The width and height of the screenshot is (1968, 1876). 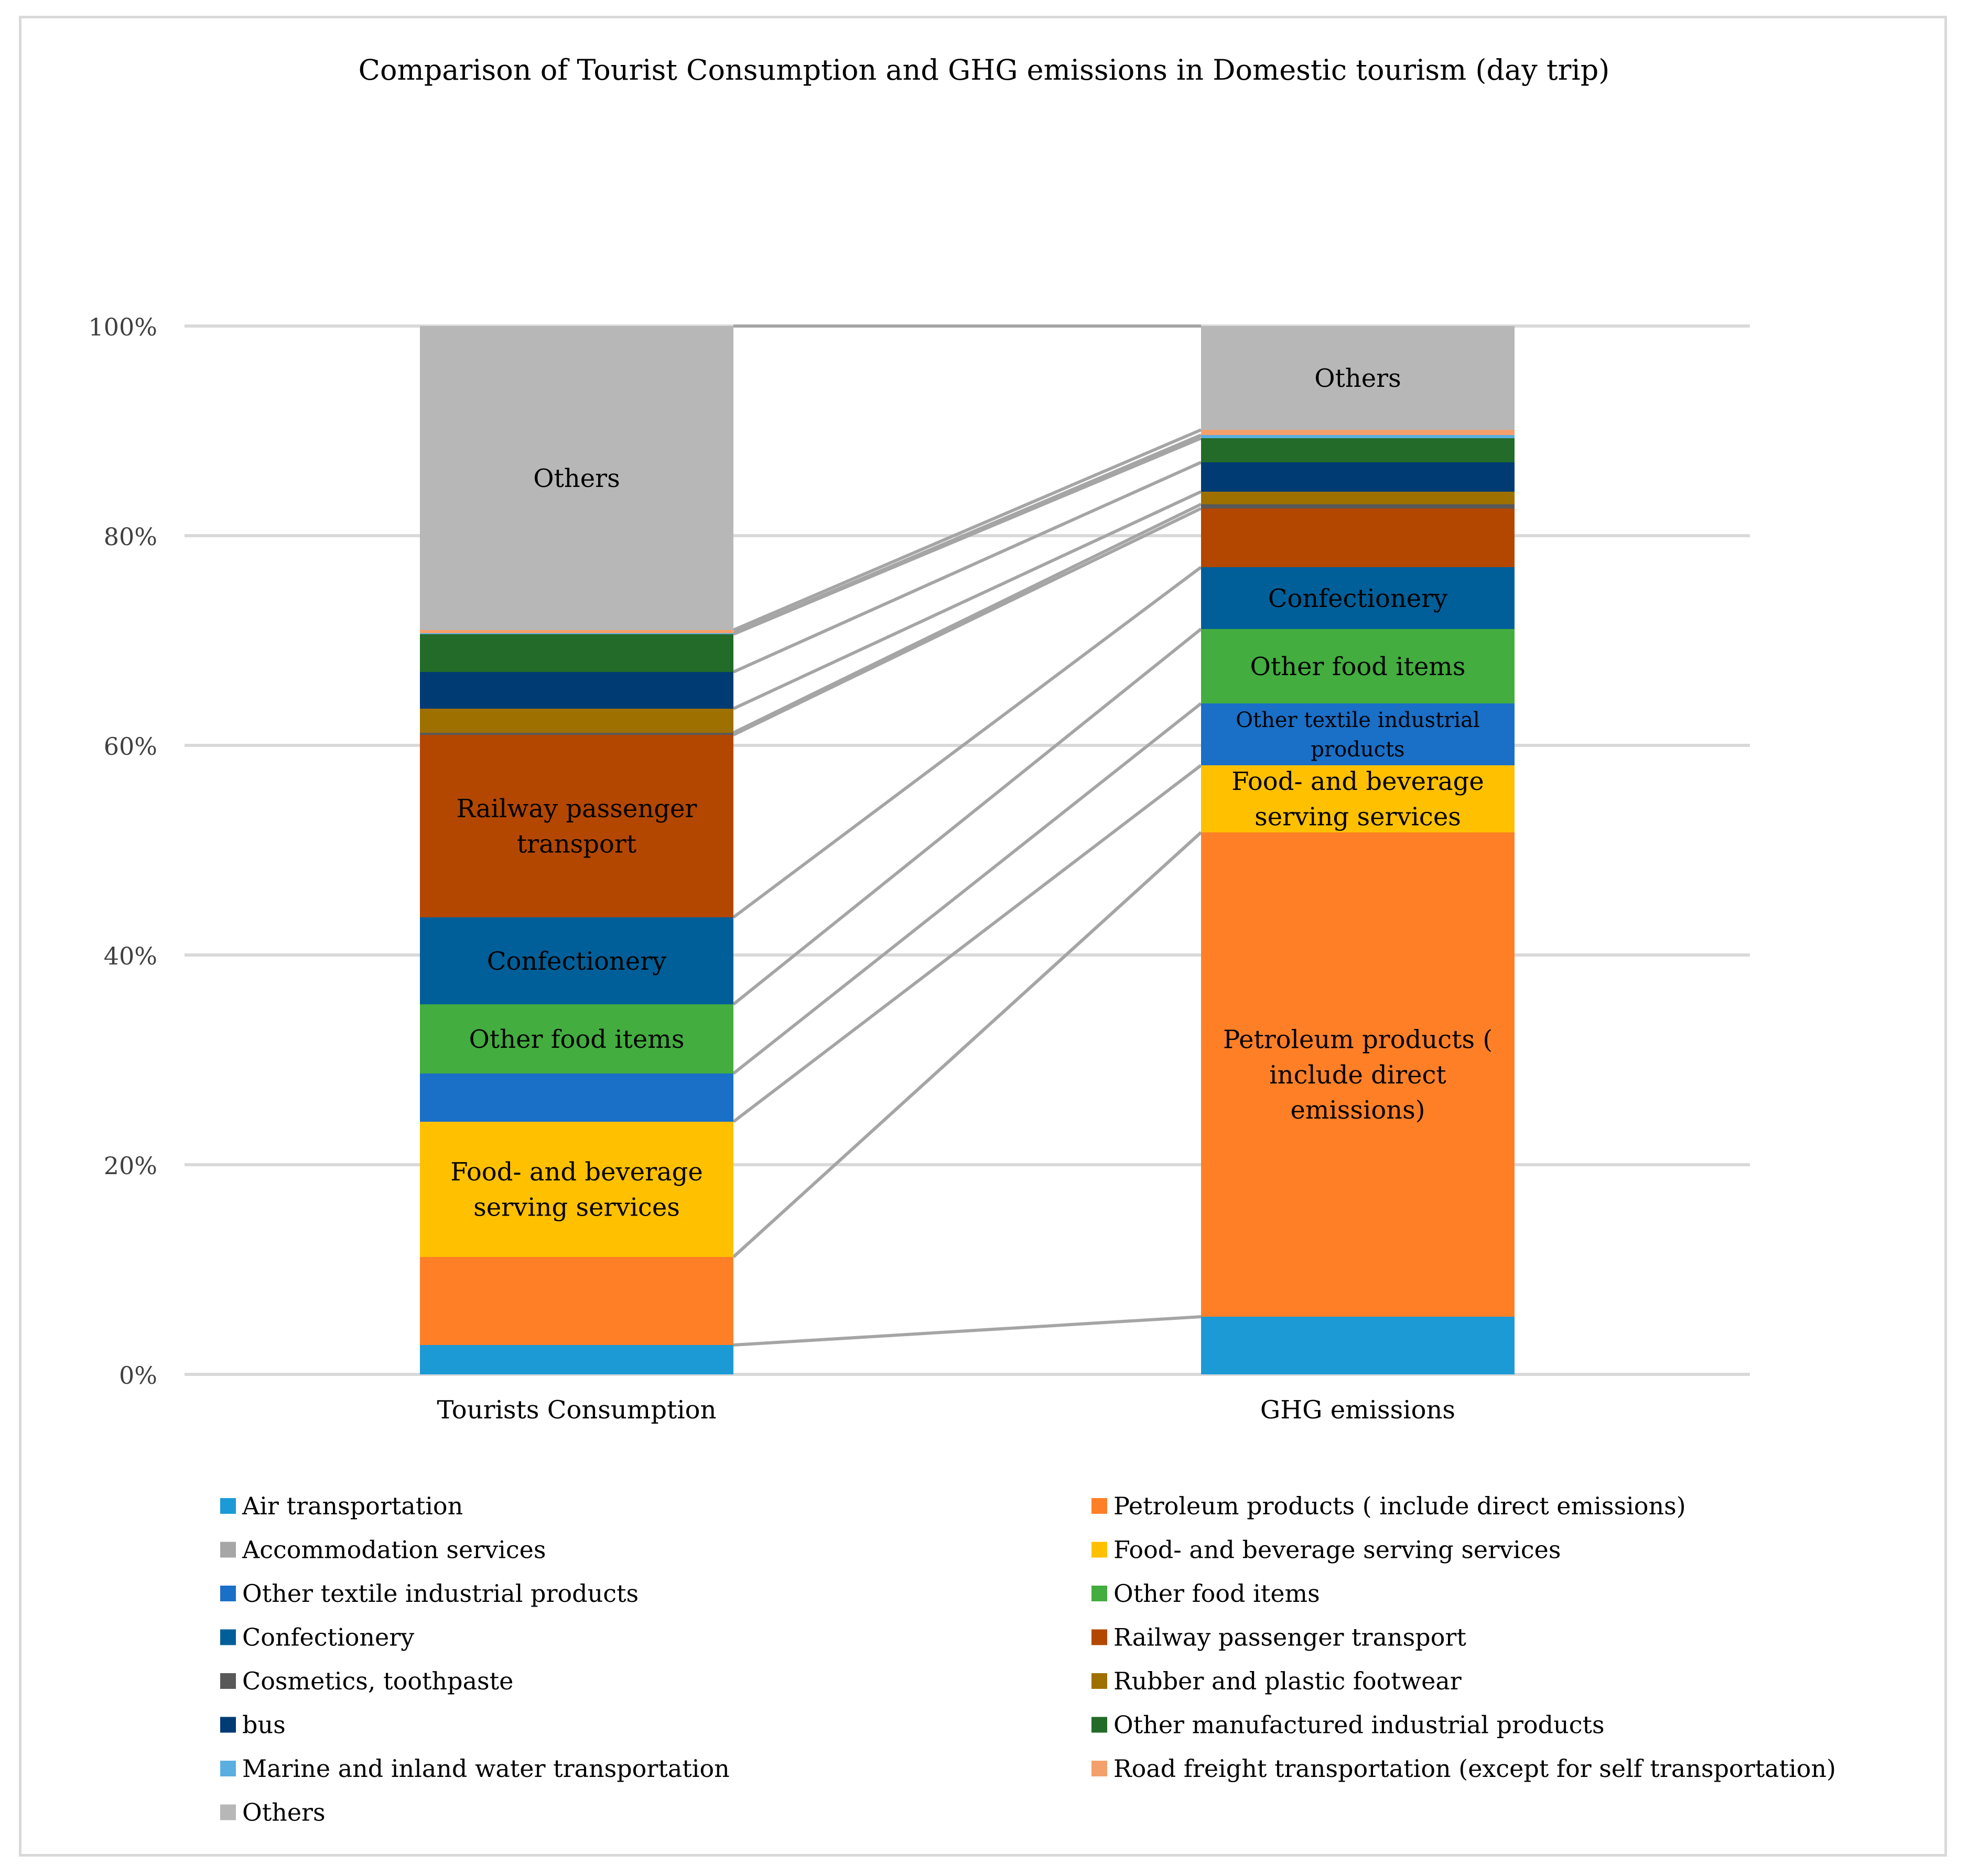 What do you see at coordinates (284, 1812) in the screenshot?
I see `legend-label: Others` at bounding box center [284, 1812].